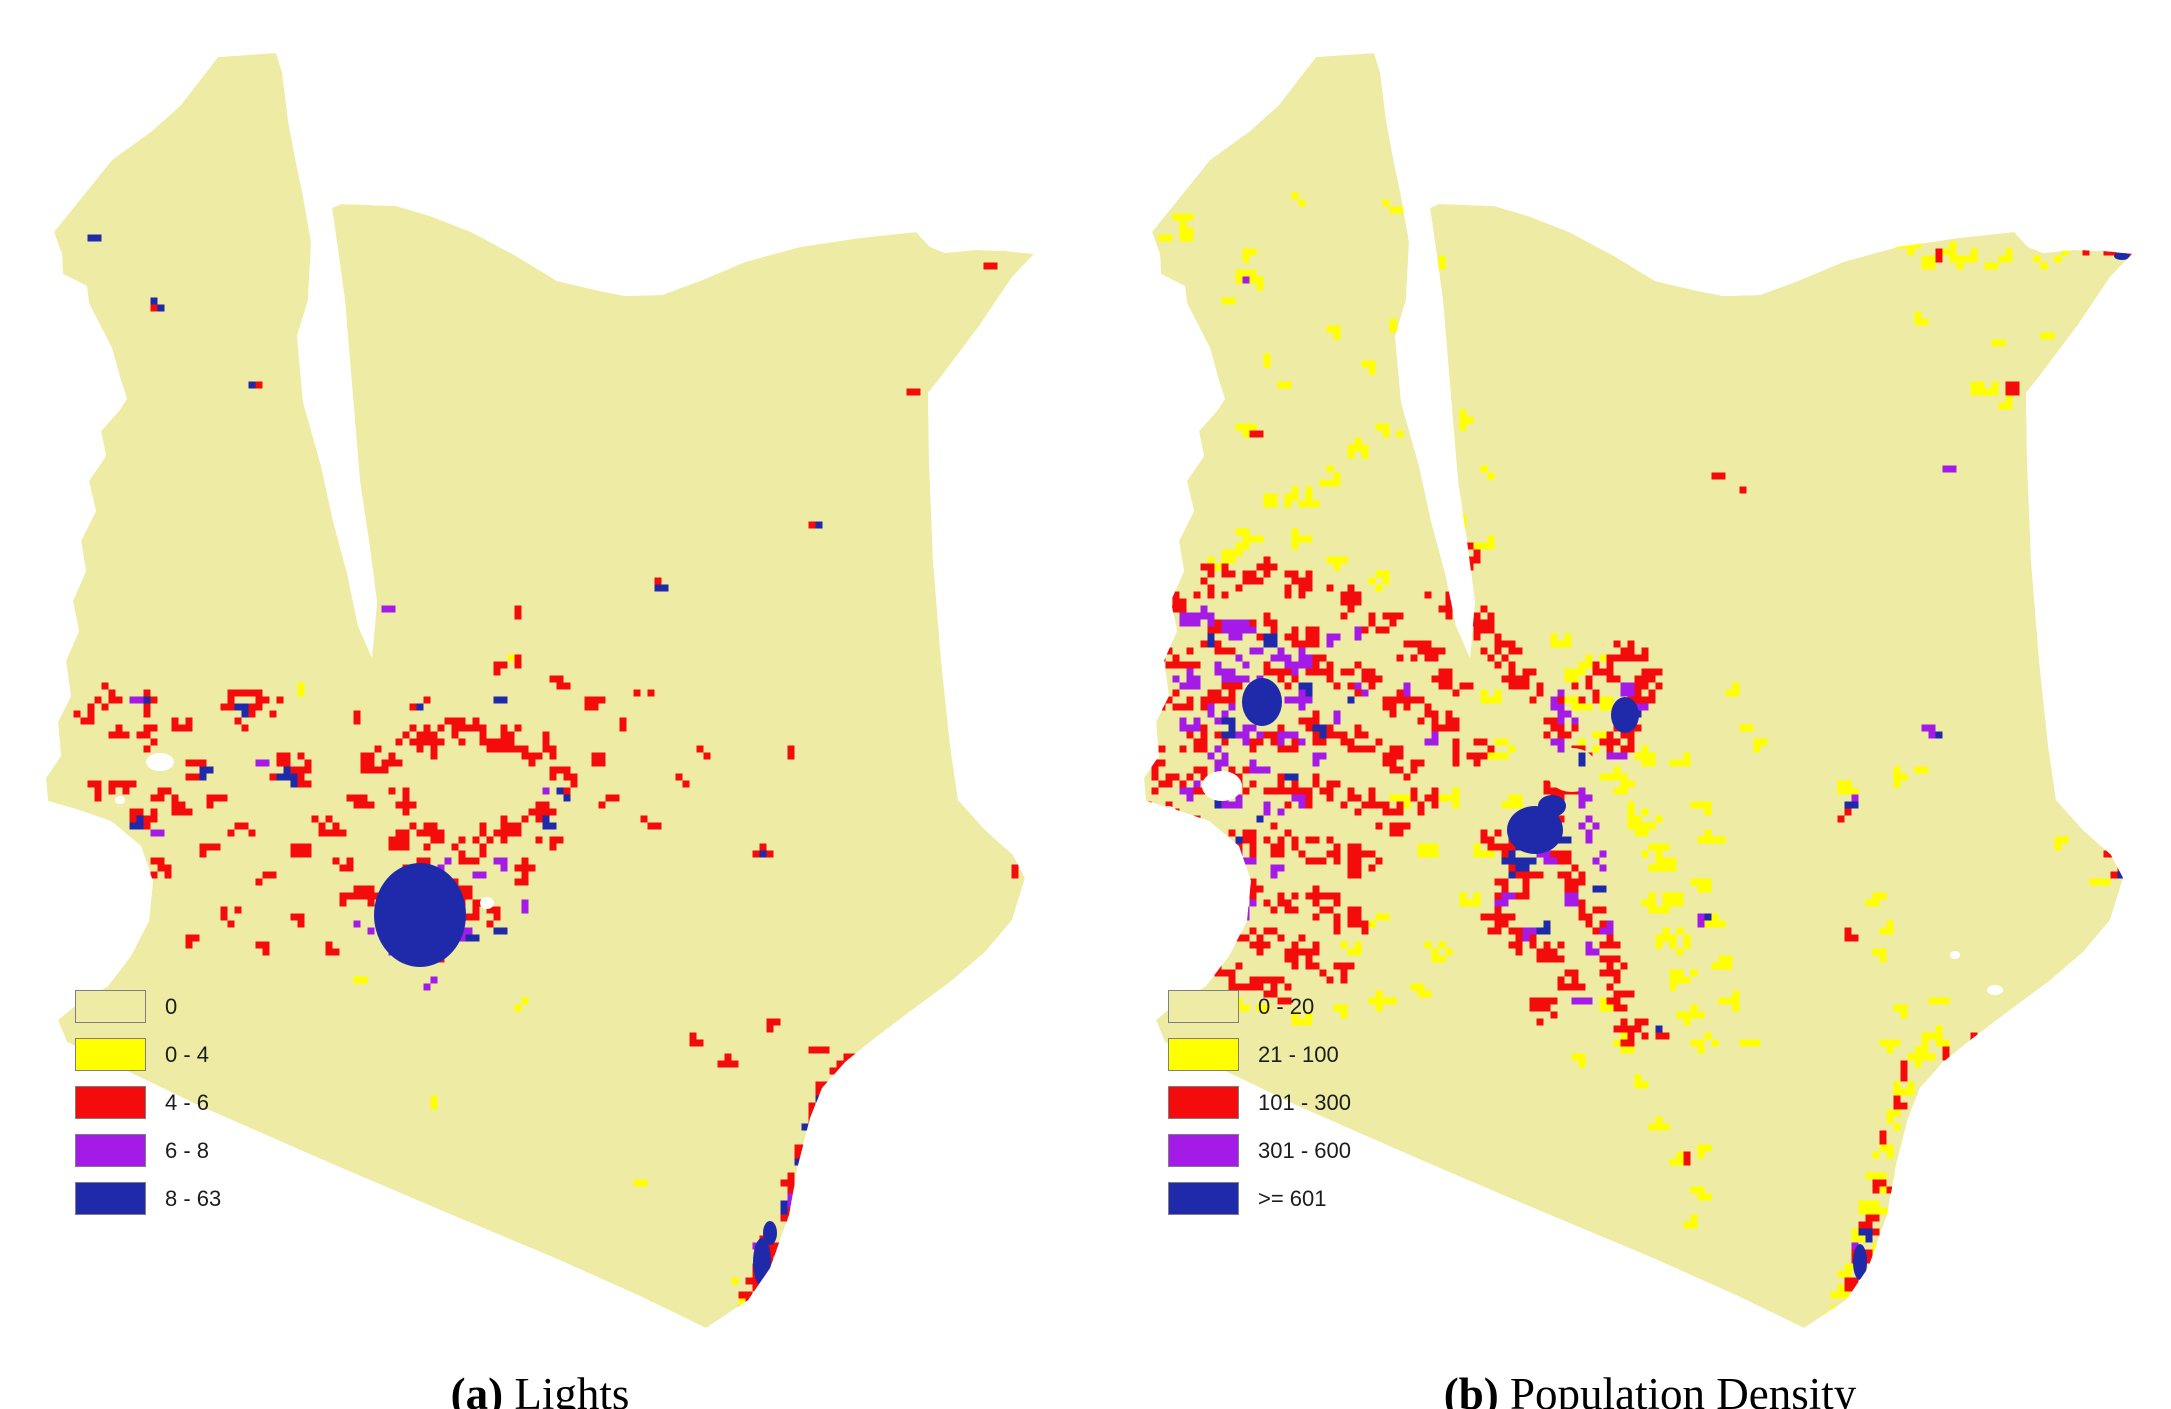  I want to click on legend-item: 101 - 300, so click(1318, 1102).